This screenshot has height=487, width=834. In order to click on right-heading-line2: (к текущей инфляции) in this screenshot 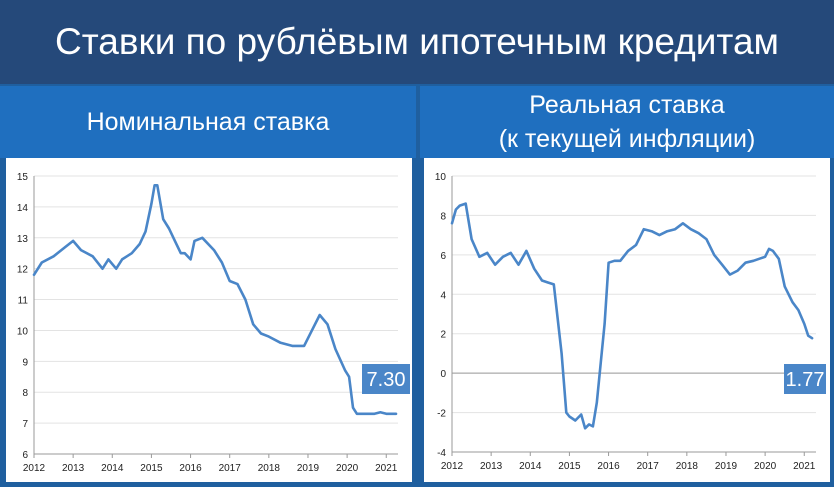, I will do `click(627, 139)`.